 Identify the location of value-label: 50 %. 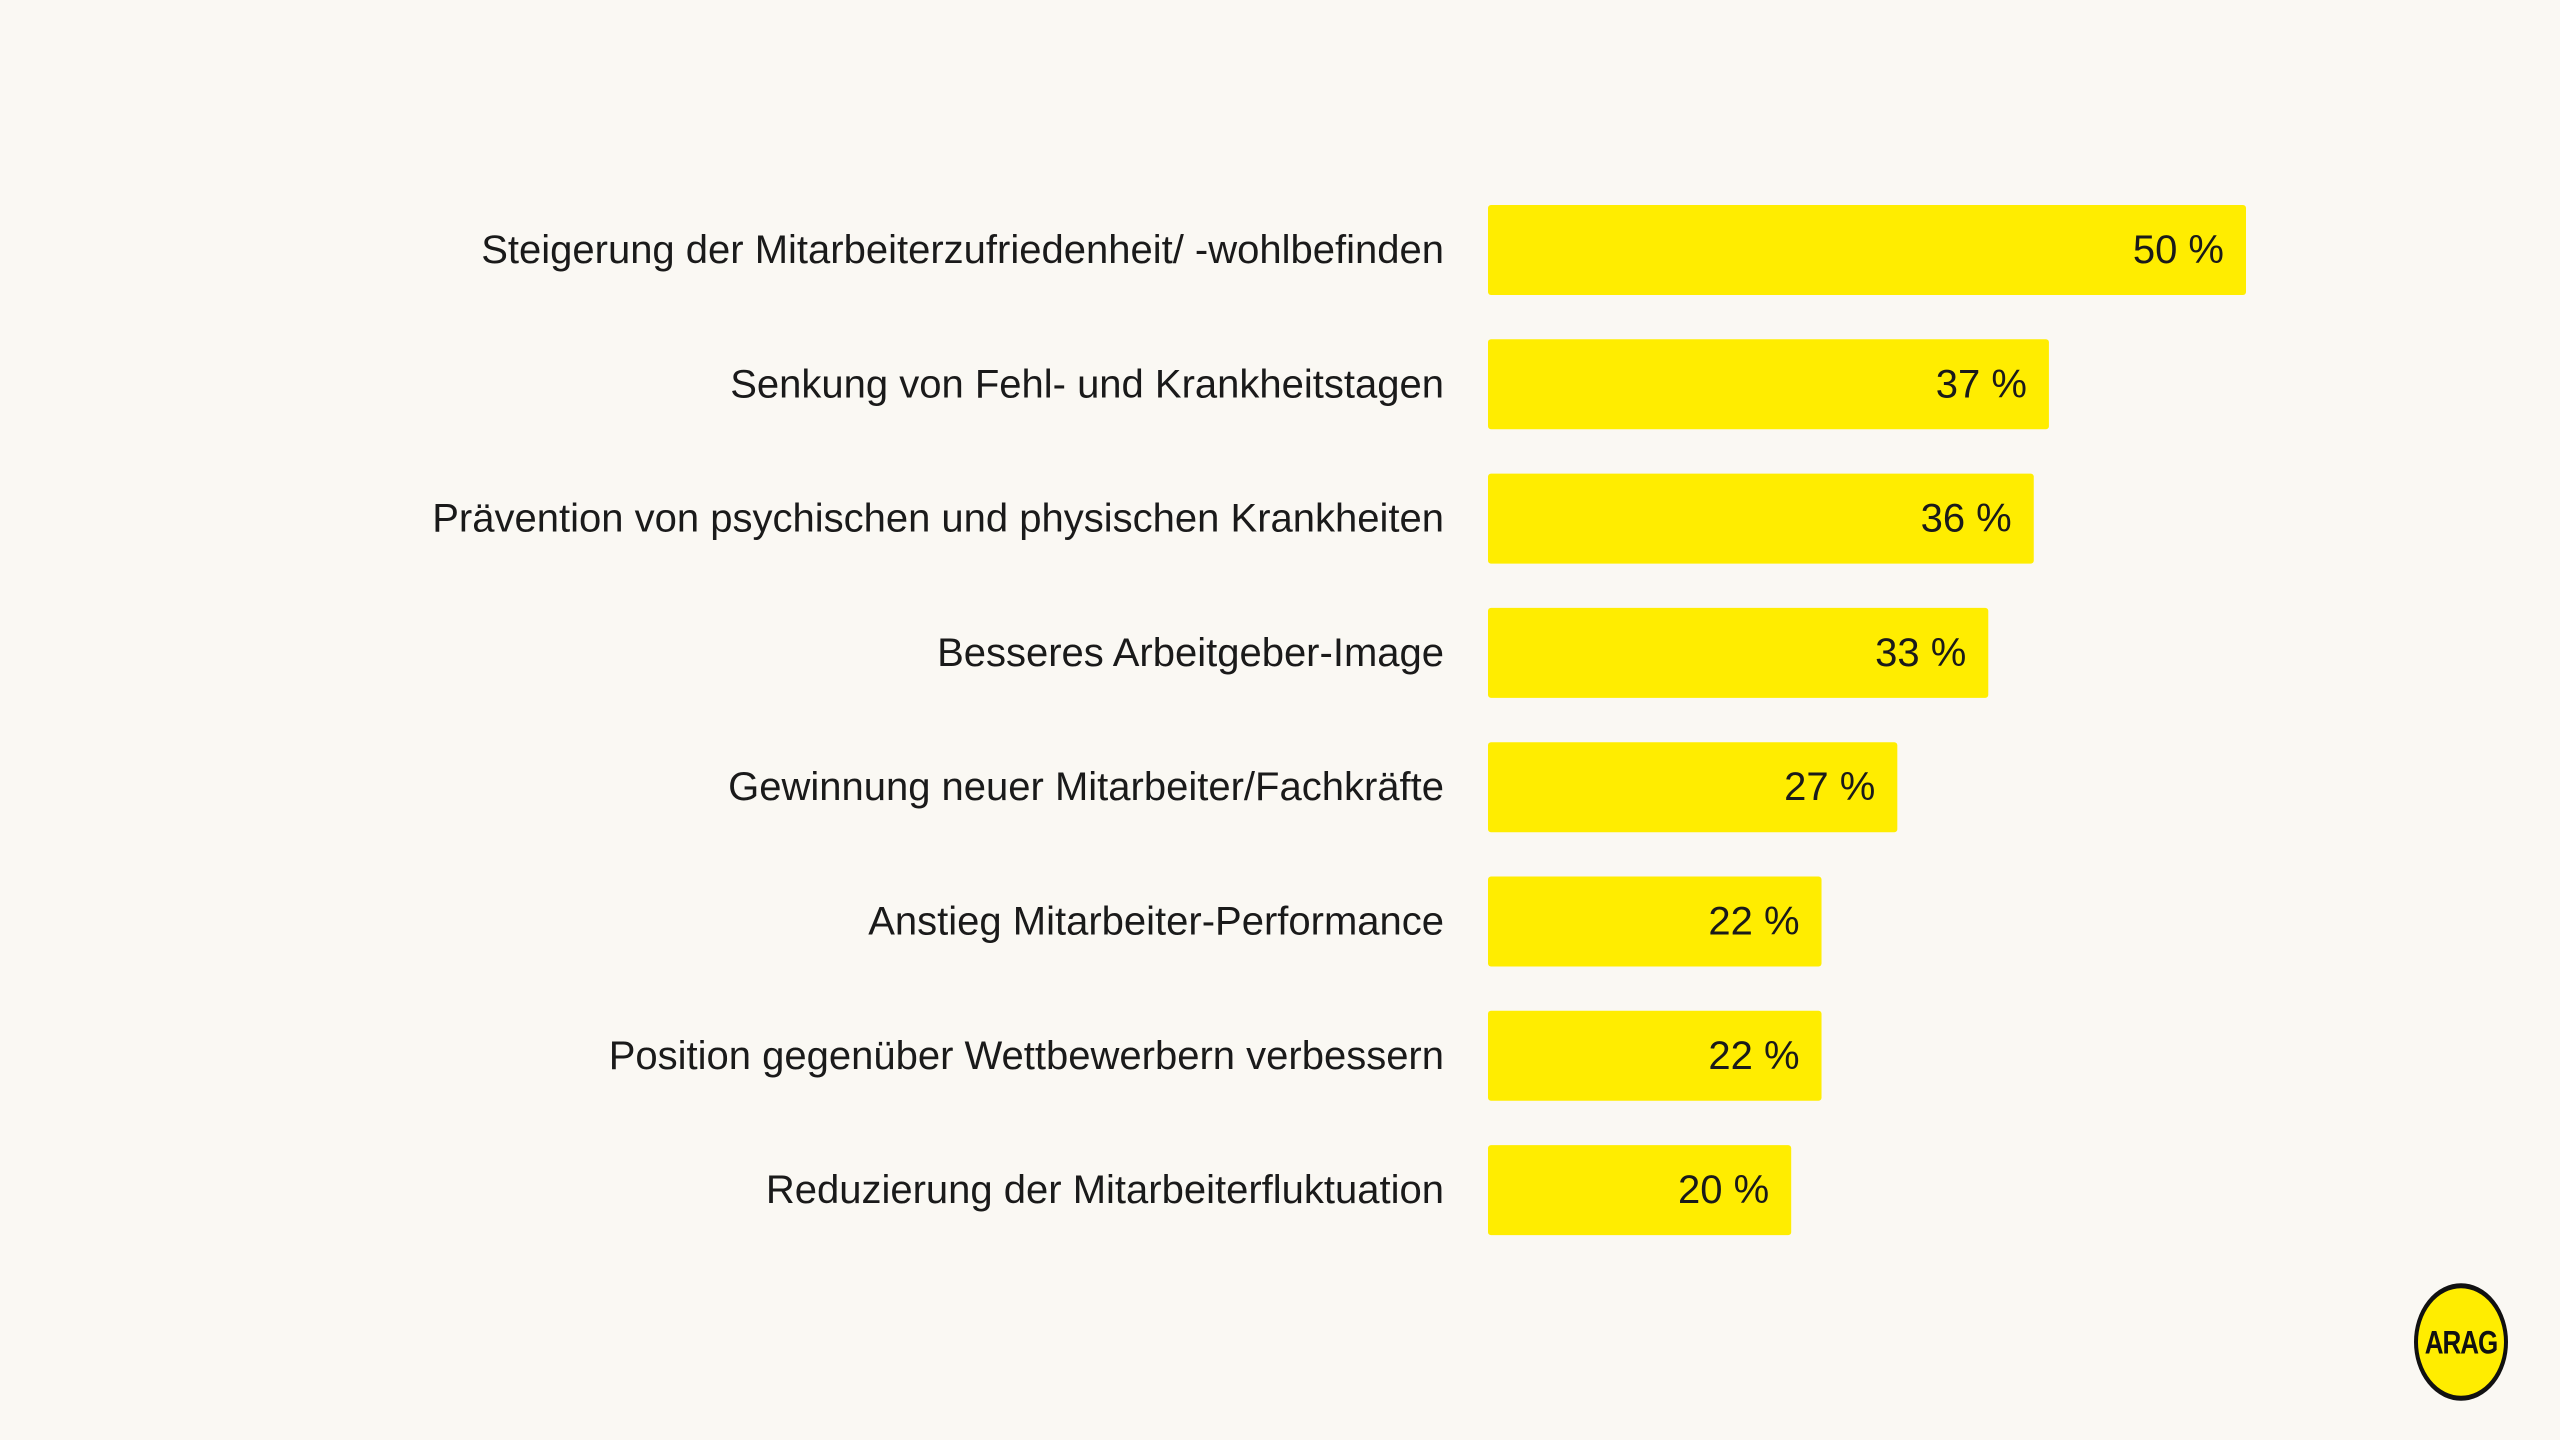
(2178, 250).